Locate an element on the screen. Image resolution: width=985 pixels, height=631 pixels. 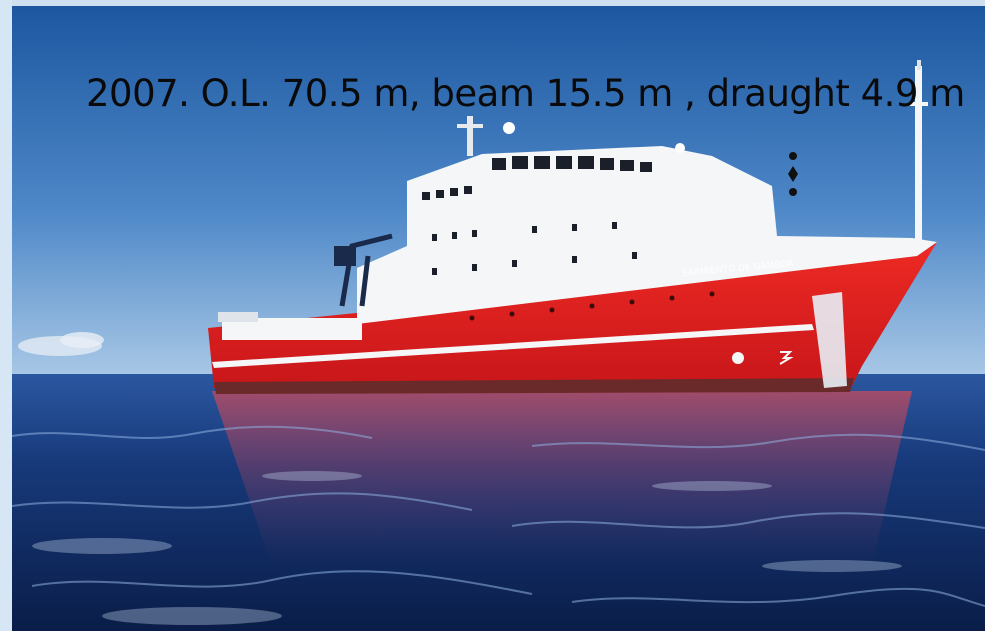
fore-mast is located at coordinates (918, 154).